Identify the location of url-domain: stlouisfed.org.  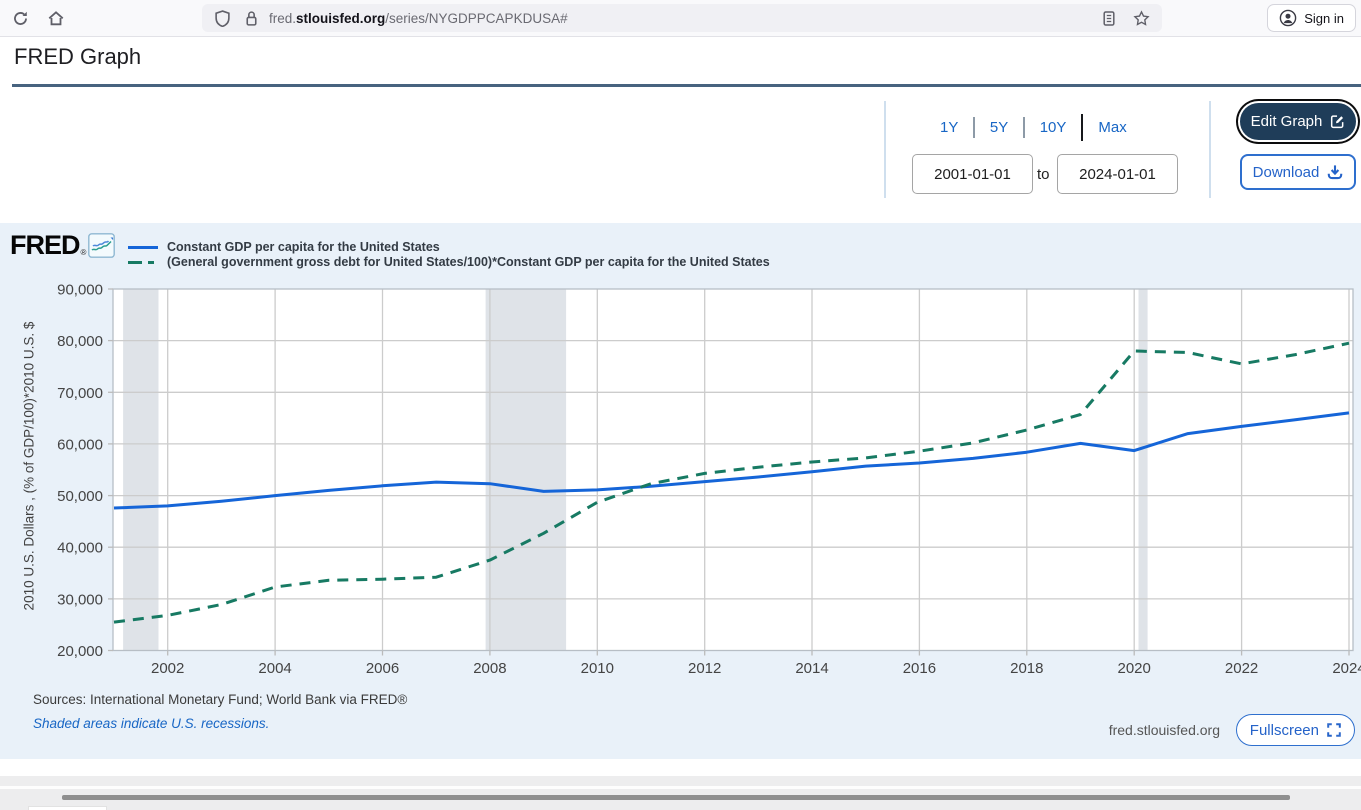
(341, 18).